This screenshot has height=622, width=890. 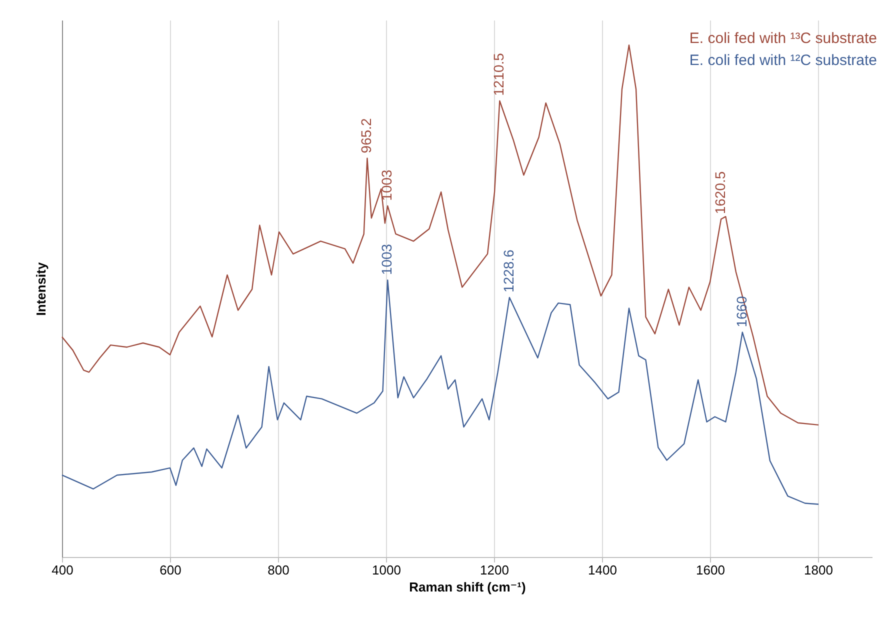 What do you see at coordinates (366, 136) in the screenshot?
I see `annotation: 965.2` at bounding box center [366, 136].